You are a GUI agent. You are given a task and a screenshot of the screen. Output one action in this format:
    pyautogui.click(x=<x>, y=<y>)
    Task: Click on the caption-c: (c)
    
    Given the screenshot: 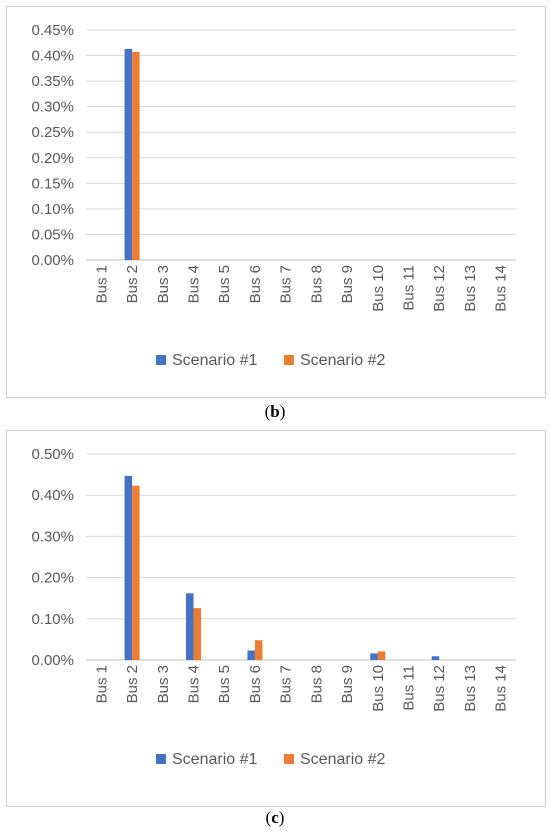 What is the action you would take?
    pyautogui.click(x=275, y=817)
    